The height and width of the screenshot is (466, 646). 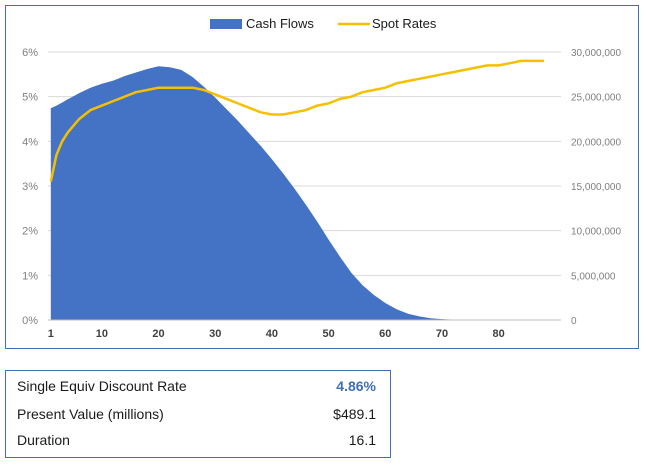 I want to click on y-primary-tick-label: 0%, so click(x=30, y=321).